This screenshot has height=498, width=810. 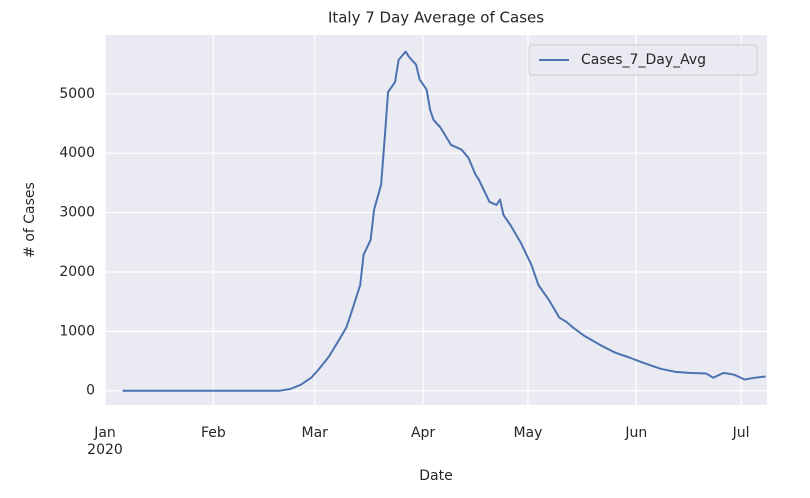 What do you see at coordinates (77, 94) in the screenshot?
I see `y-tick-label: 5000` at bounding box center [77, 94].